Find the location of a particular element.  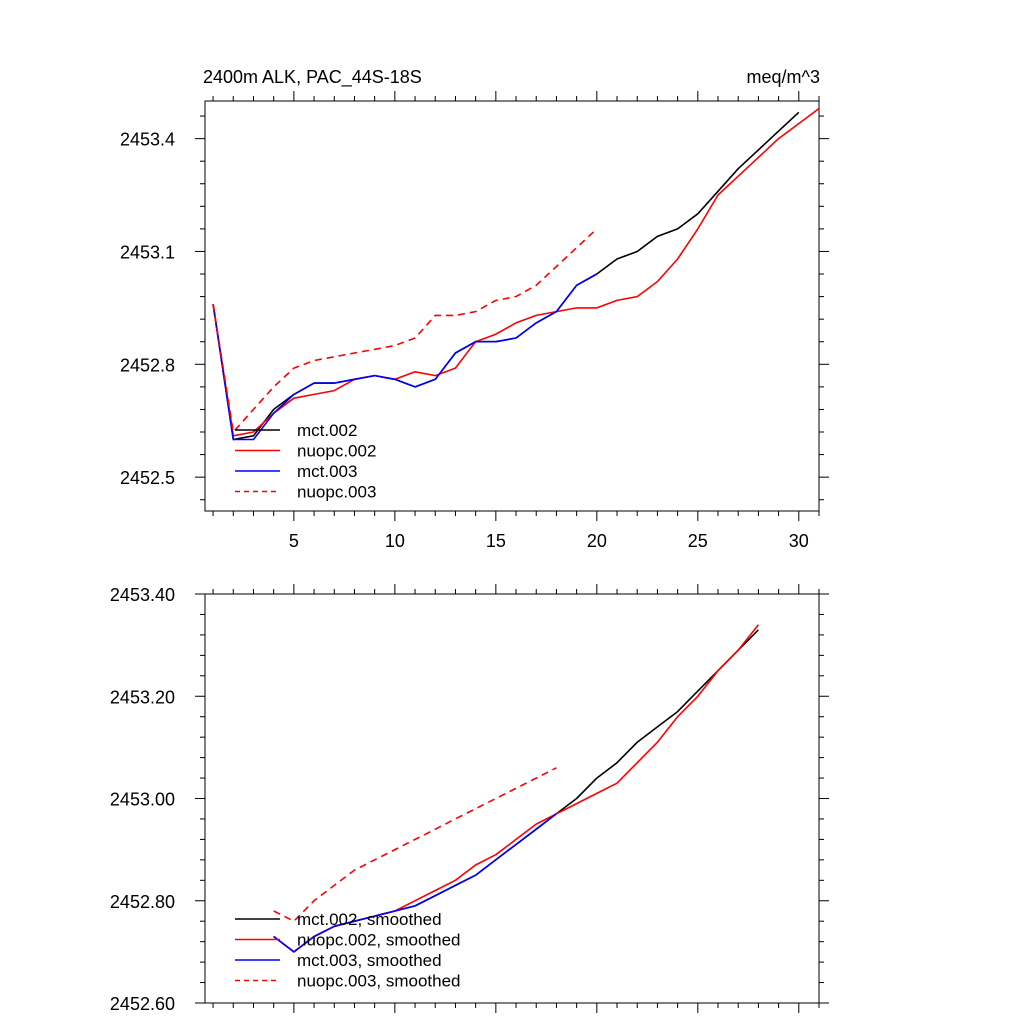

y-tick-label: 2453.00 is located at coordinates (142, 800).